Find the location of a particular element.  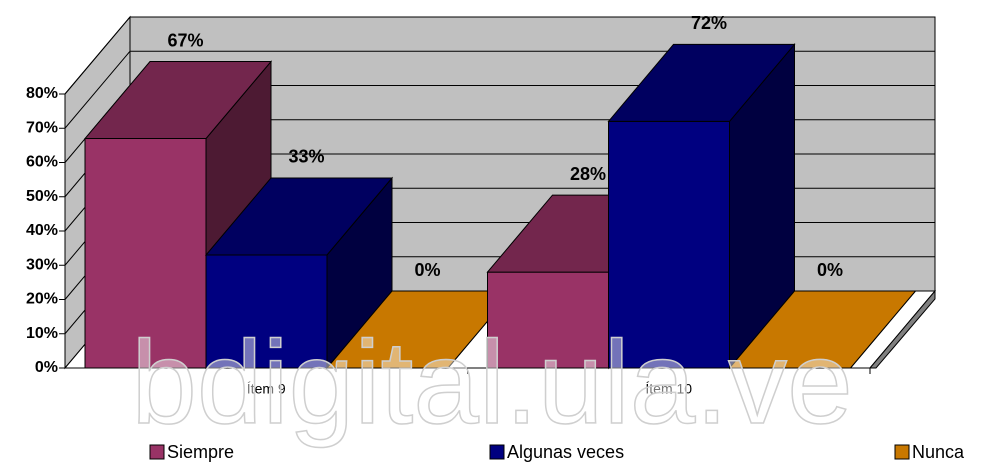

x-tick-label: Ítem 9 is located at coordinates (266, 389).